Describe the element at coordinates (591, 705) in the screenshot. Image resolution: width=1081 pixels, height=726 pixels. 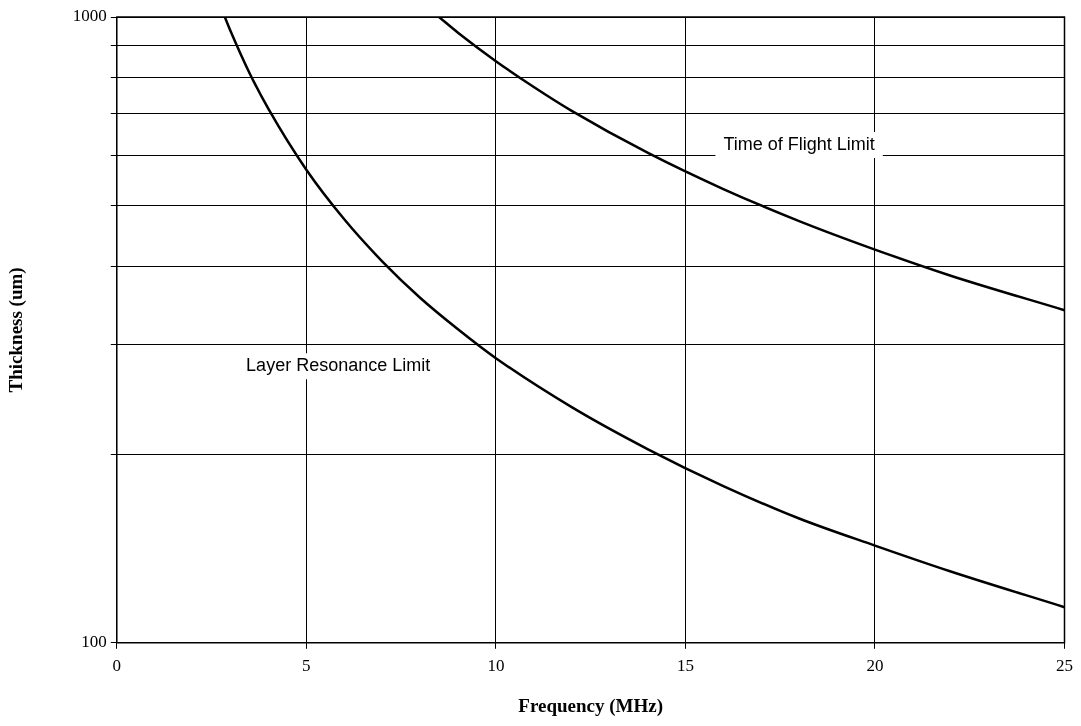
I see `x-axis-title: Frequency (MHz)` at that location.